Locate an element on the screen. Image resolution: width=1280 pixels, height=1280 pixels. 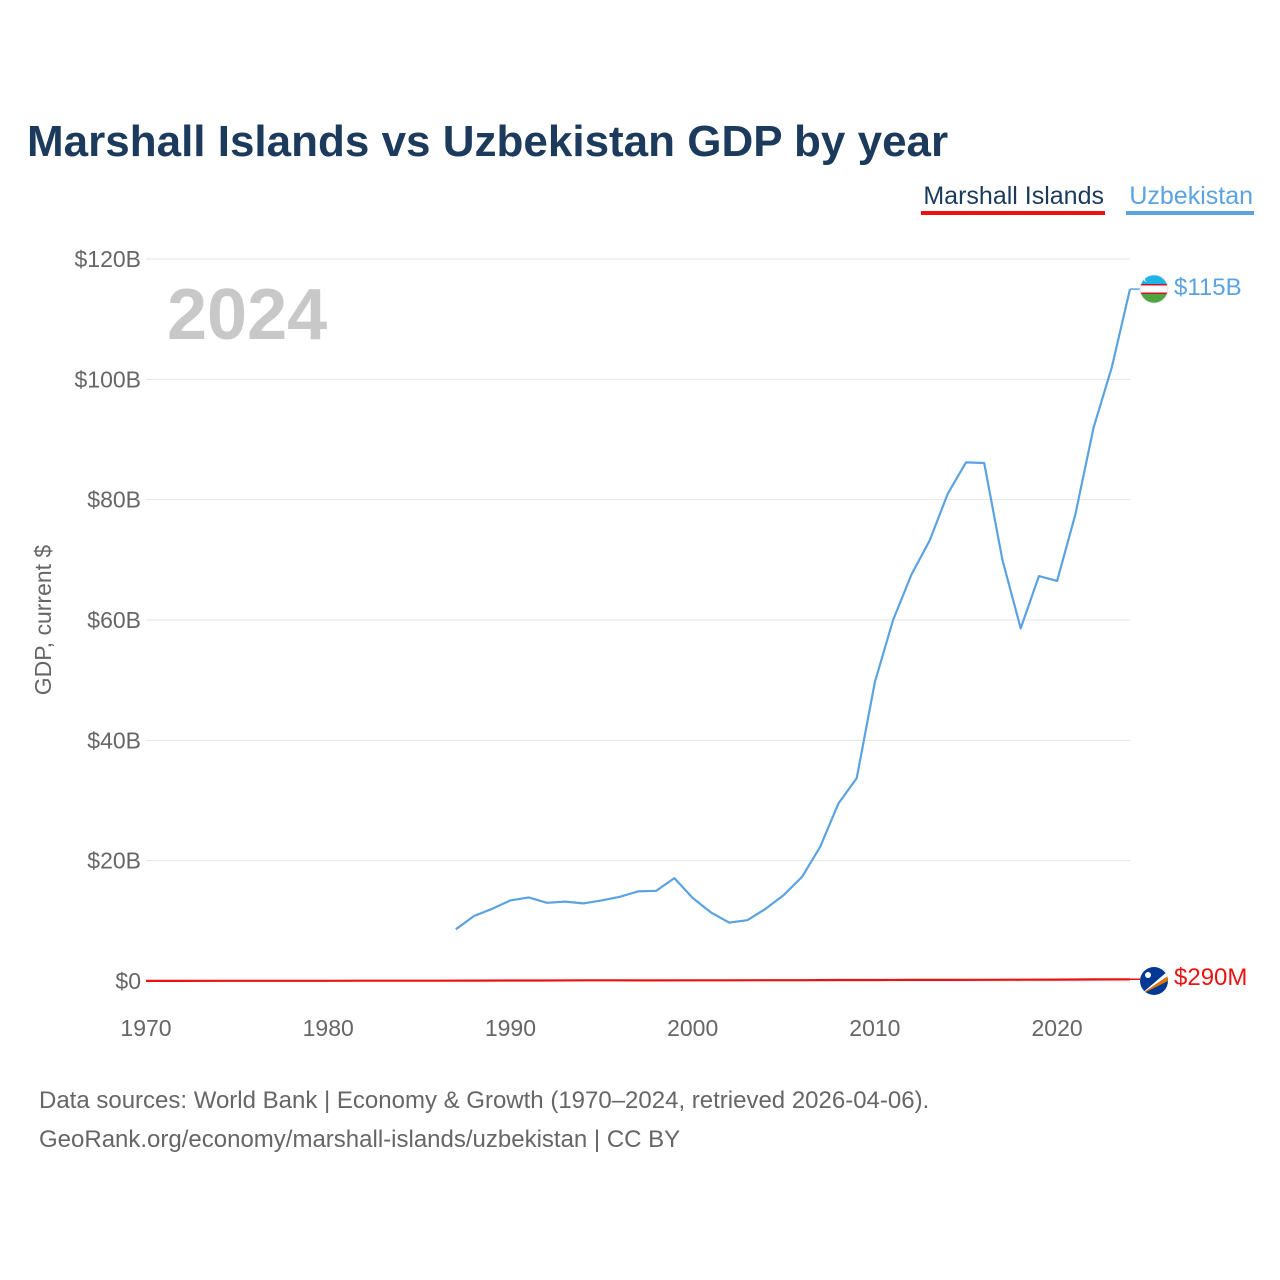
y-axis-label: GDP, current $ is located at coordinates (43, 620).